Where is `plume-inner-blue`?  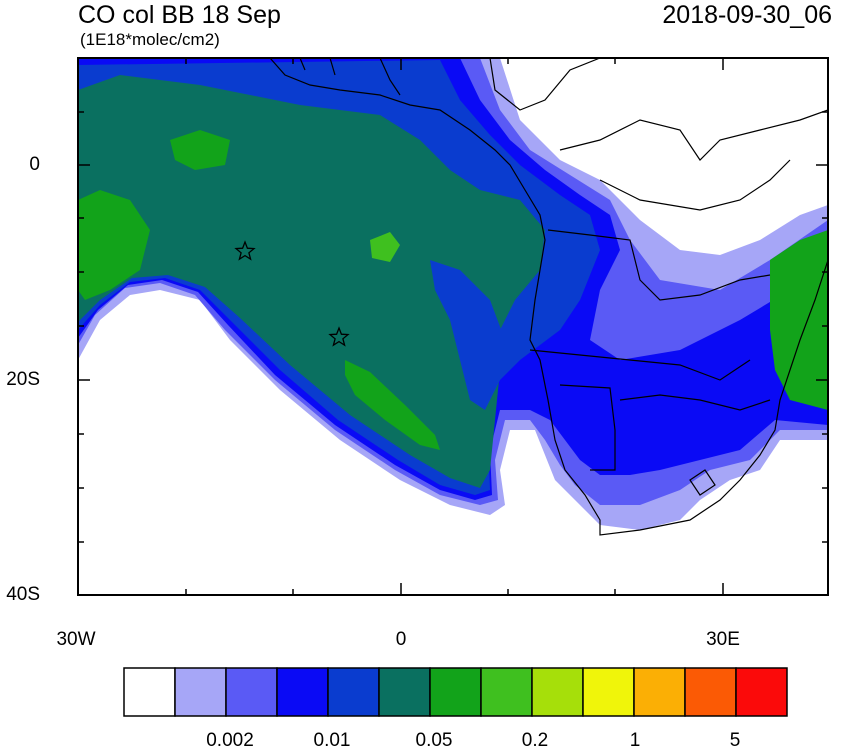
plume-inner-blue is located at coordinates (467, 335).